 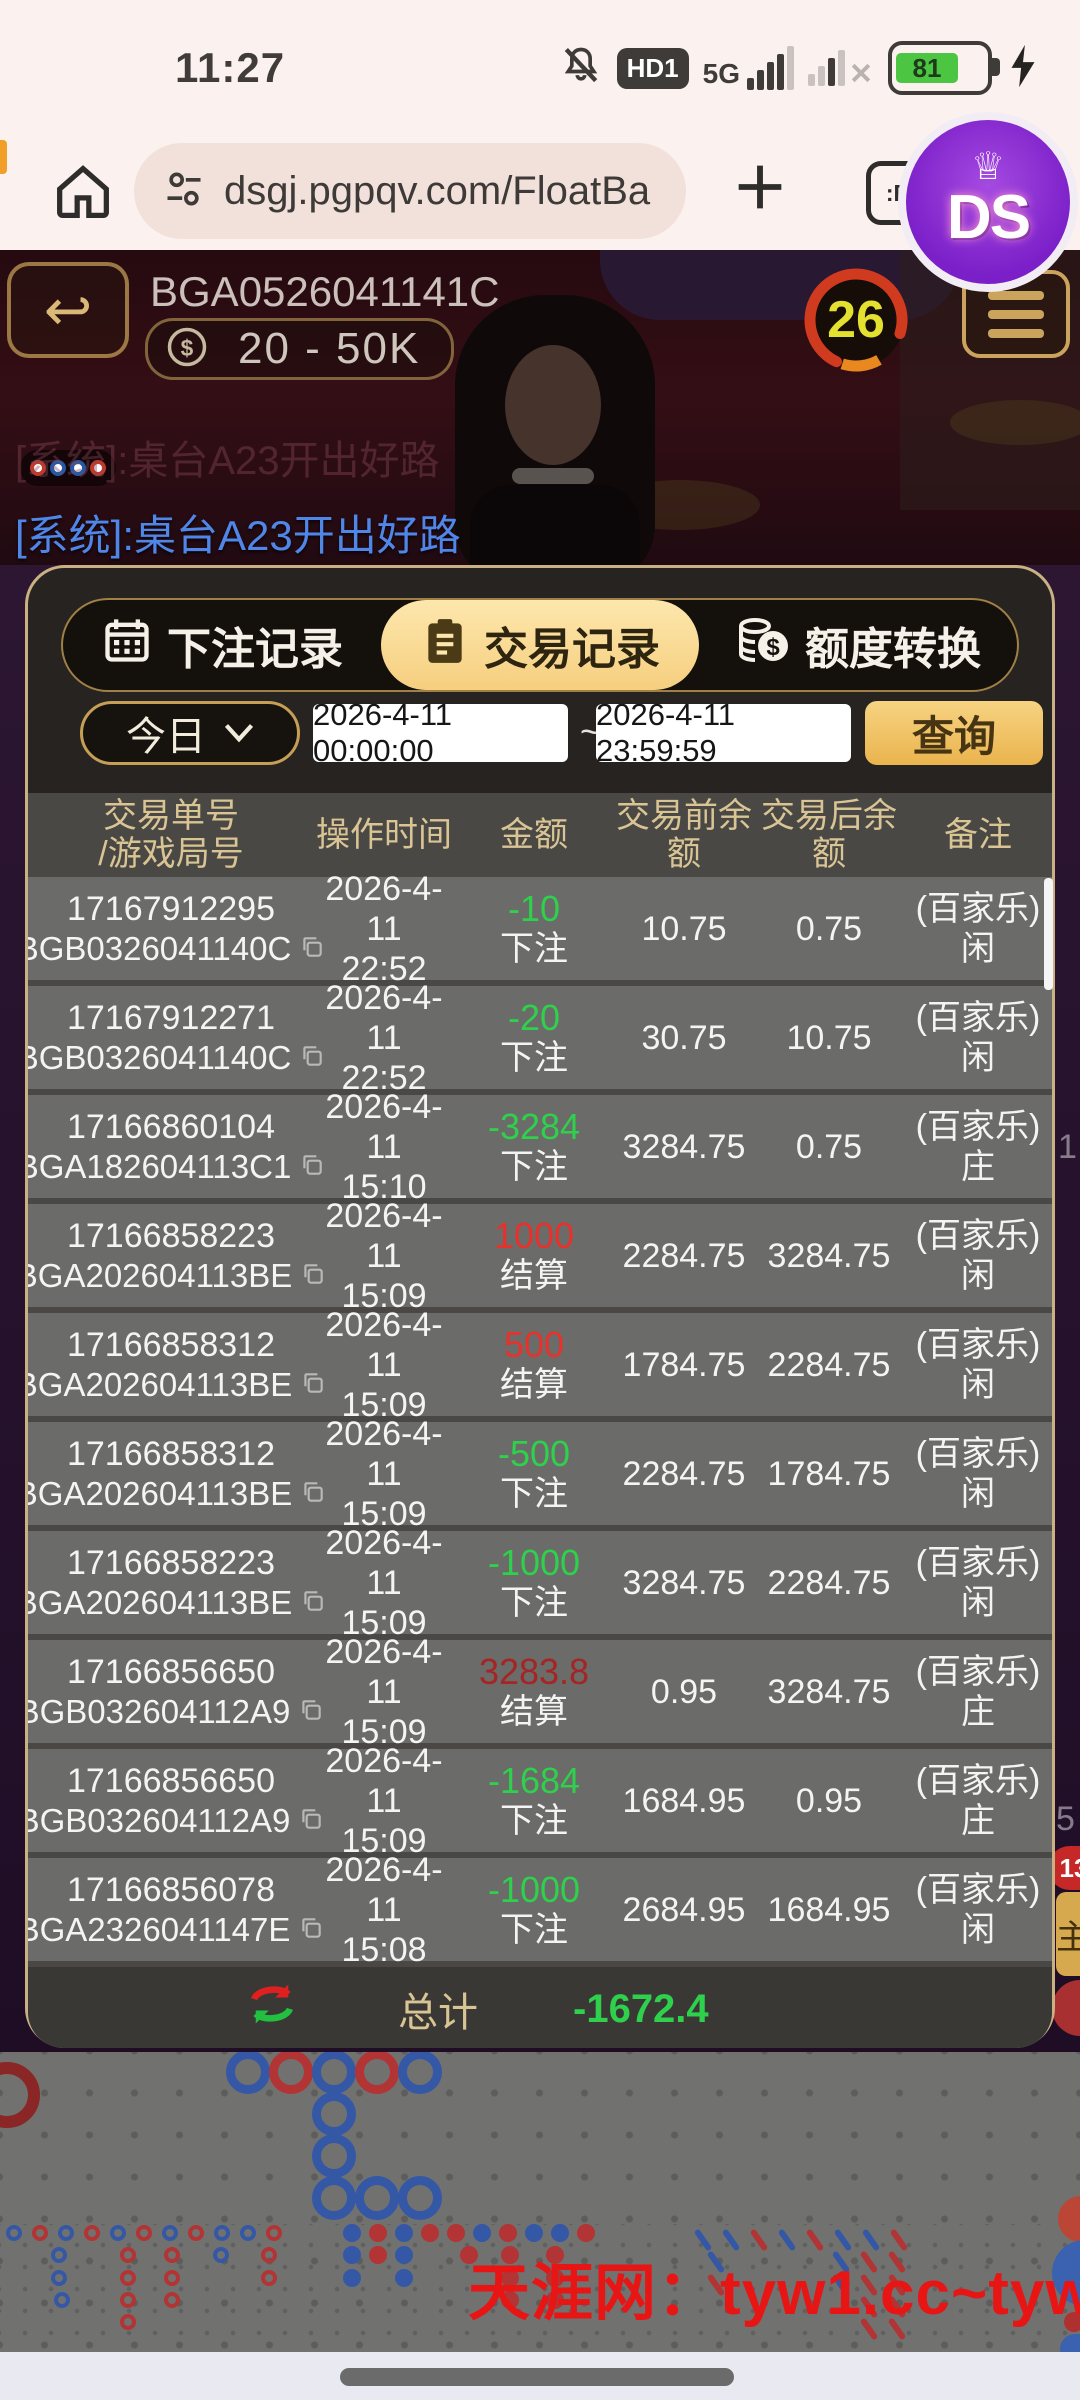 I want to click on balance-before-cell: 0.95, so click(x=684, y=1691).